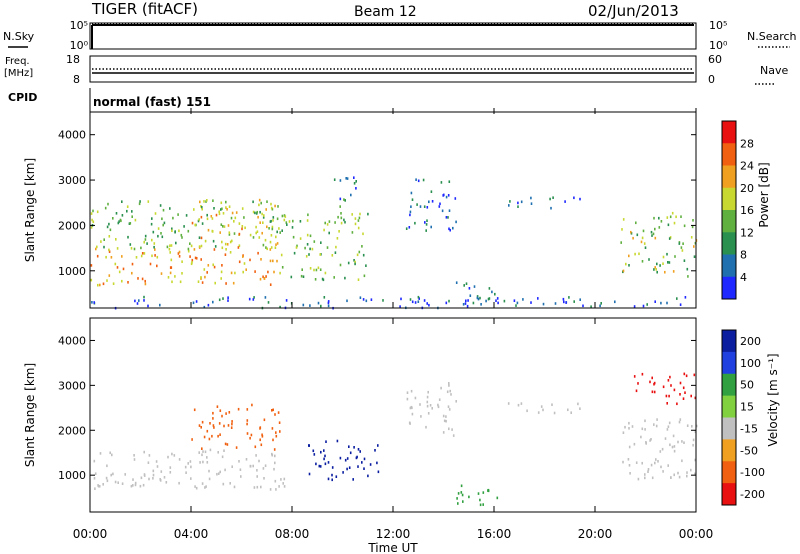 The width and height of the screenshot is (800, 554). I want to click on velocity-colorbar: 200 100 50 15 -15 -50 -100 -200, so click(743, 417).